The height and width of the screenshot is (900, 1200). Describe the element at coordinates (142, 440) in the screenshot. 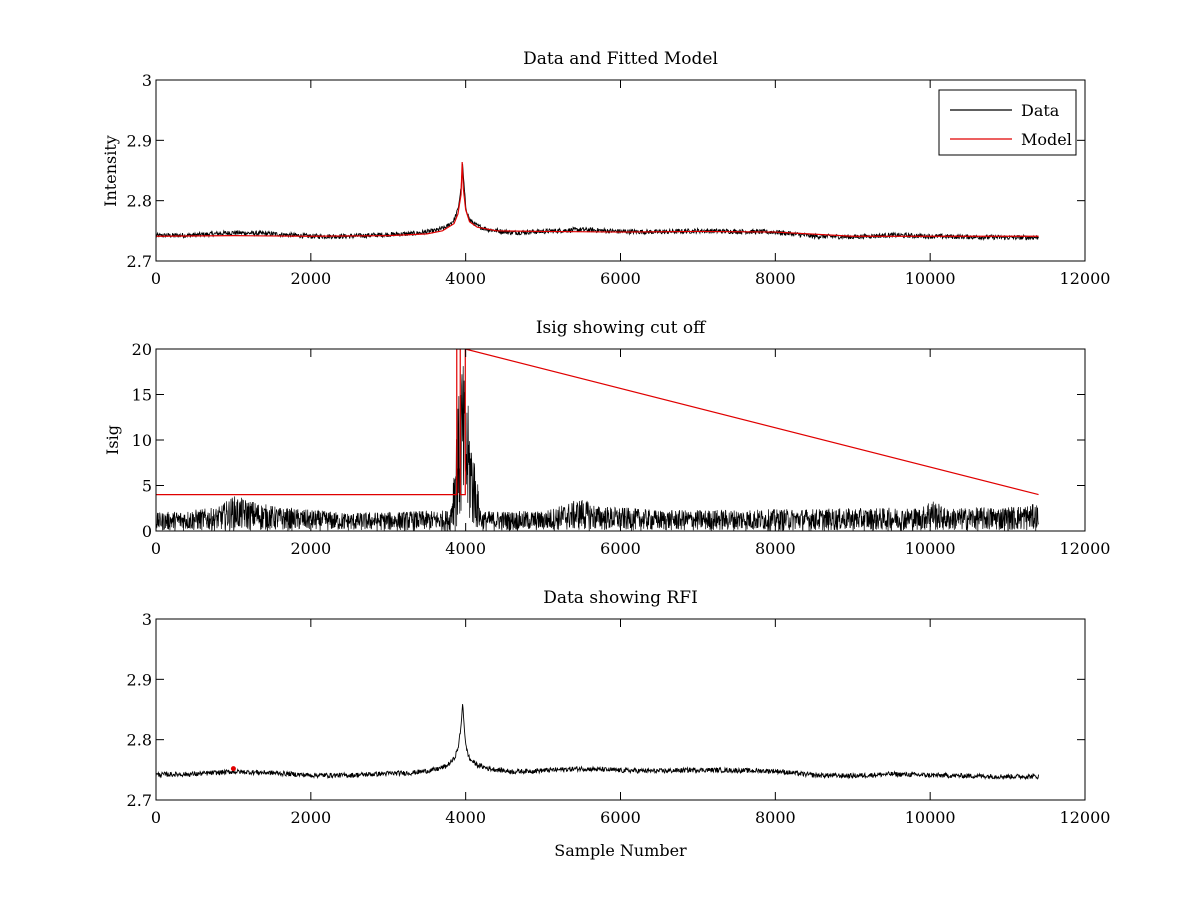

I see `y-tick-label: 10` at that location.